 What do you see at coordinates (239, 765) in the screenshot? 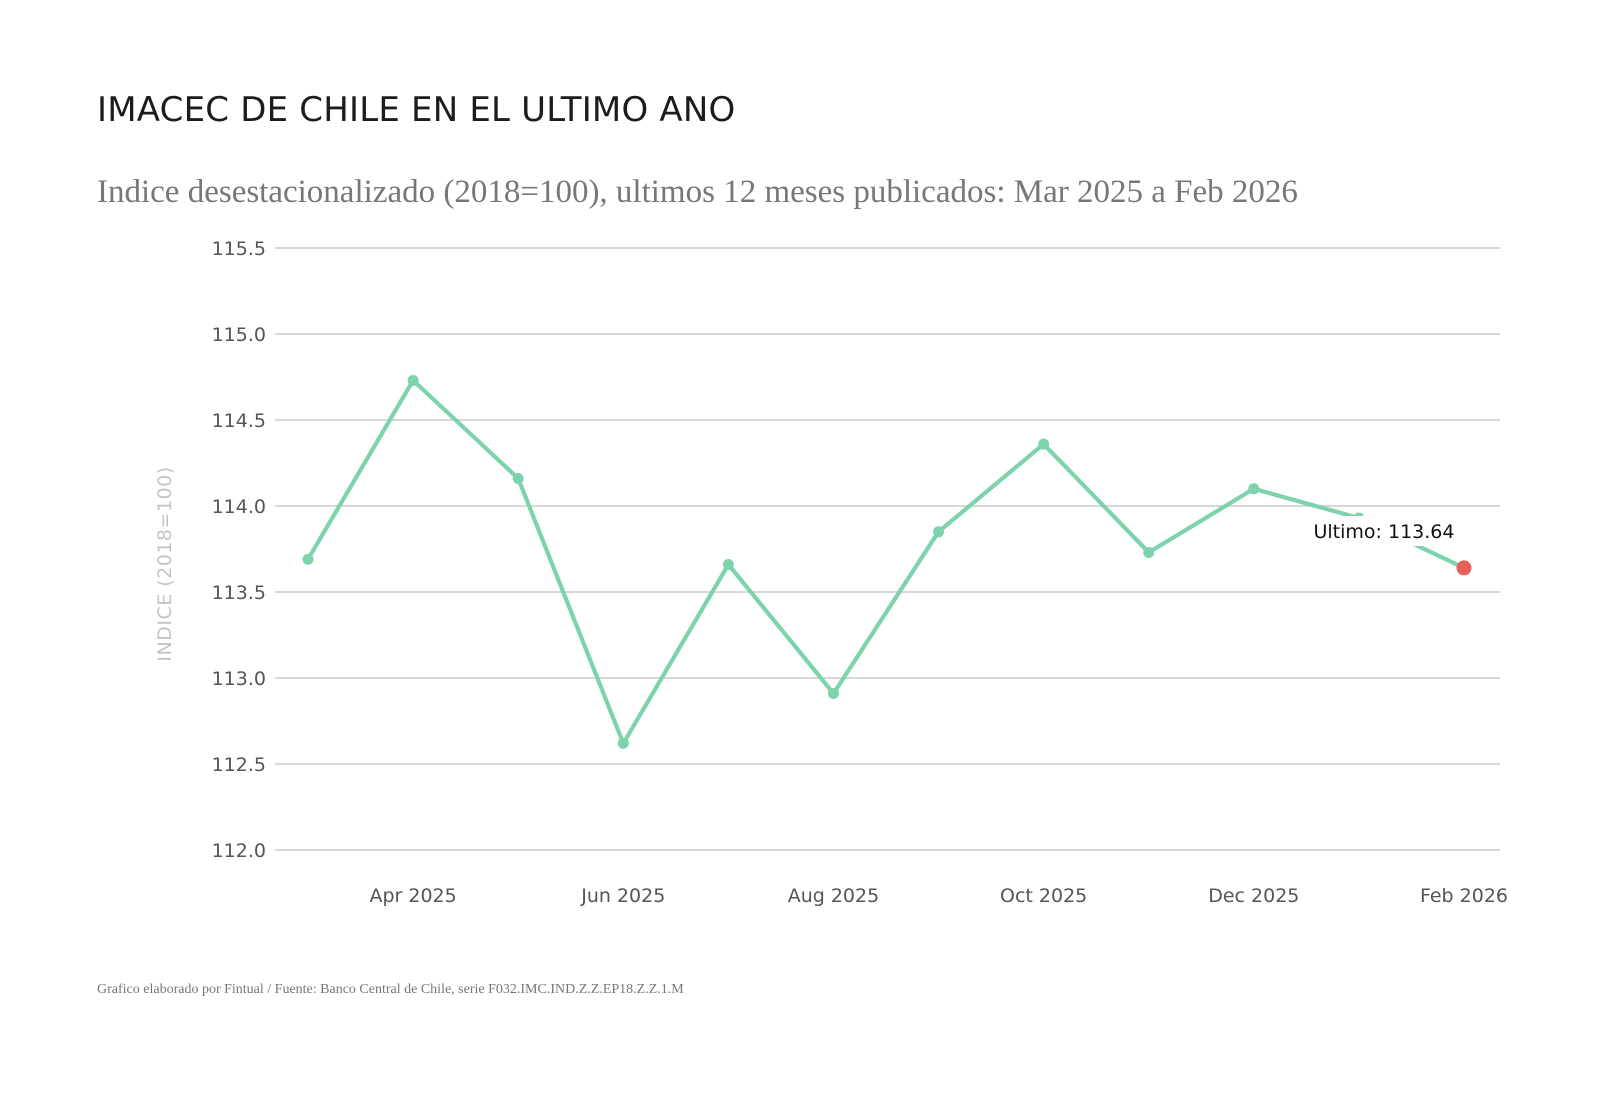
I see `y-tick-label: 112.5` at bounding box center [239, 765].